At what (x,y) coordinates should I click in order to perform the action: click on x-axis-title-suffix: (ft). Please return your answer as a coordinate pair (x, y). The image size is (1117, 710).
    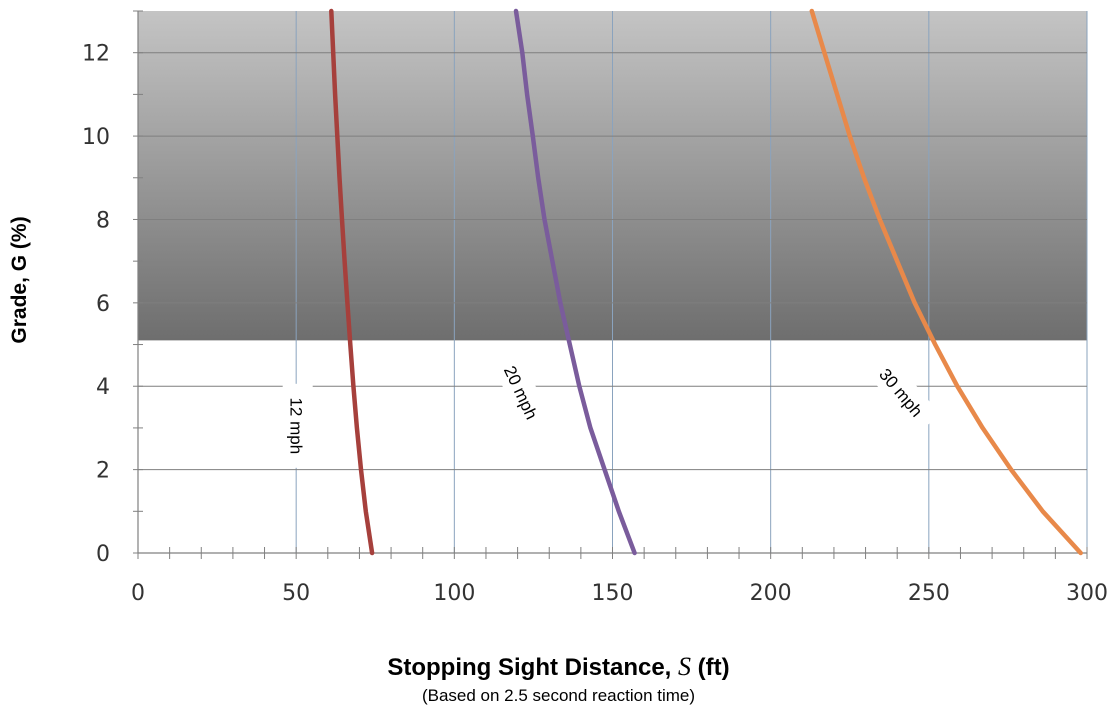
    Looking at the image, I should click on (710, 667).